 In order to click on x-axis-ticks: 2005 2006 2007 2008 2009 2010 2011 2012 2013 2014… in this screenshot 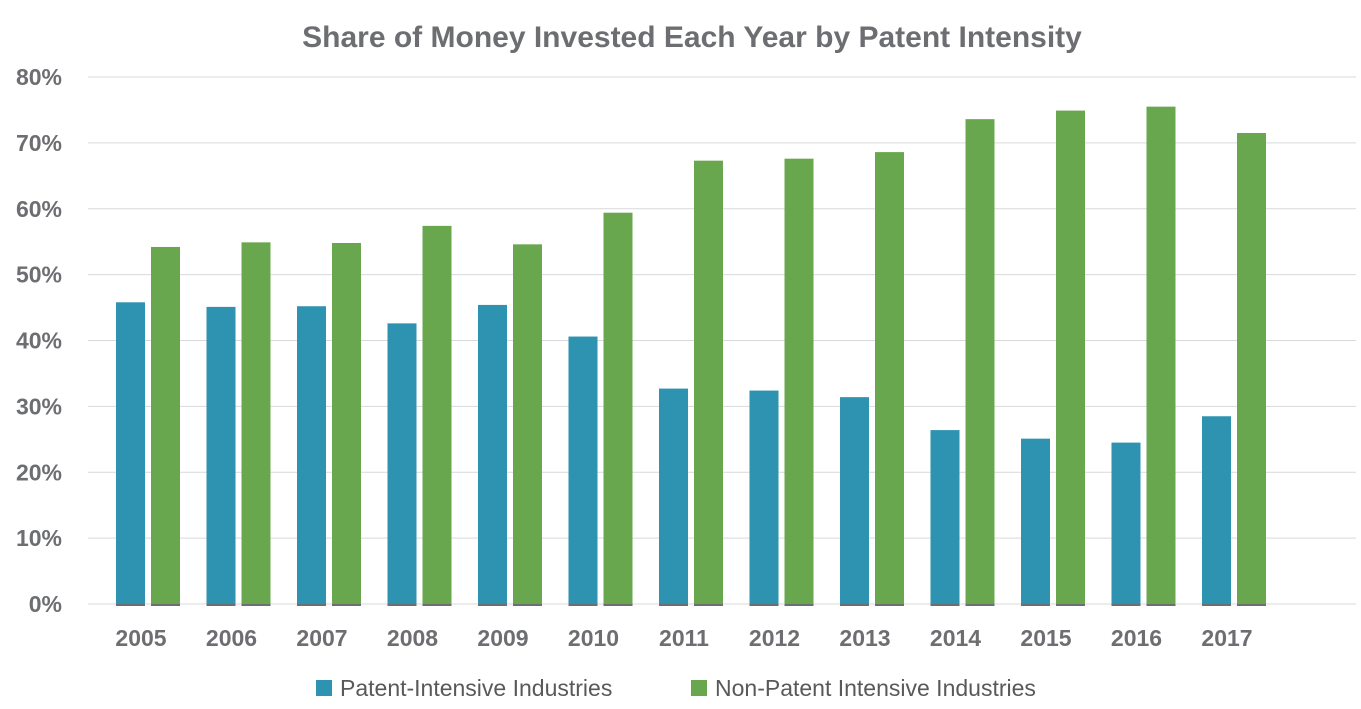, I will do `click(683, 638)`.